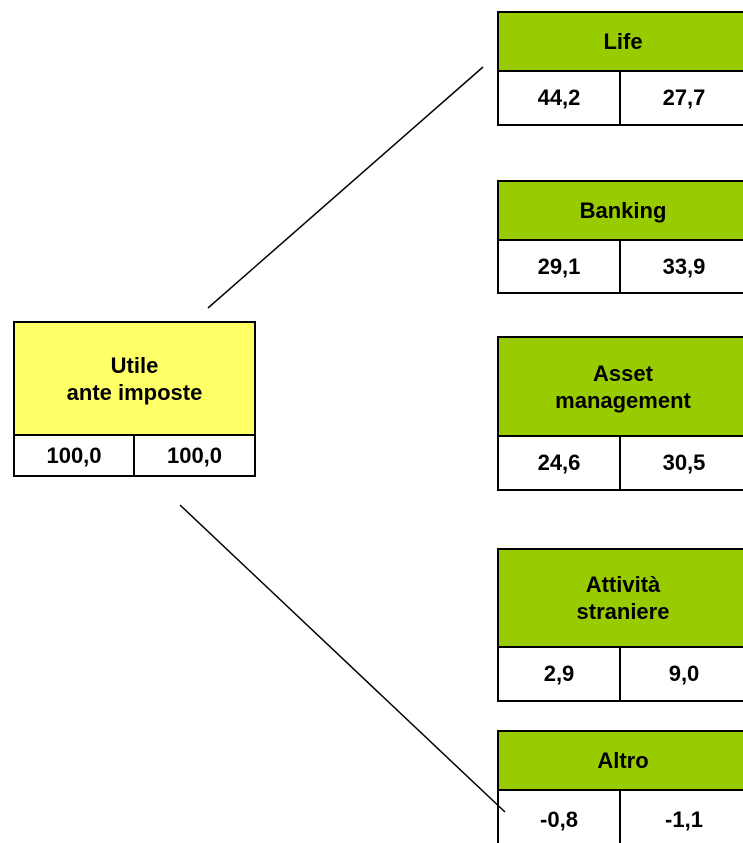 The width and height of the screenshot is (743, 843). I want to click on node-label: Altro, so click(623, 760).